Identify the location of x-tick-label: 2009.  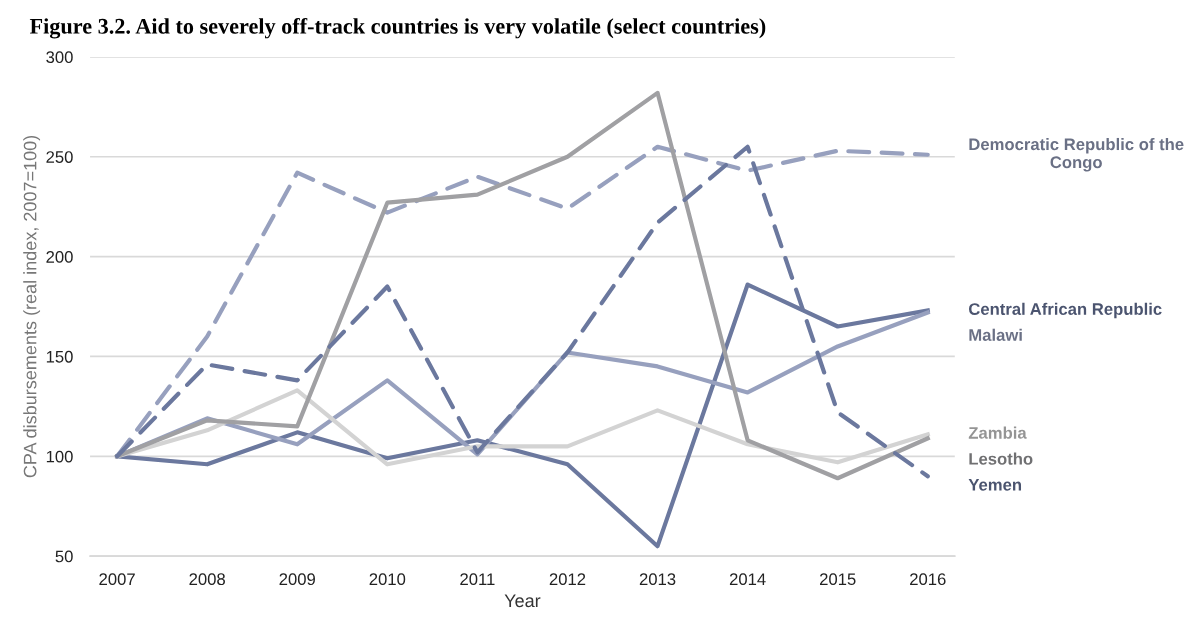
(297, 579).